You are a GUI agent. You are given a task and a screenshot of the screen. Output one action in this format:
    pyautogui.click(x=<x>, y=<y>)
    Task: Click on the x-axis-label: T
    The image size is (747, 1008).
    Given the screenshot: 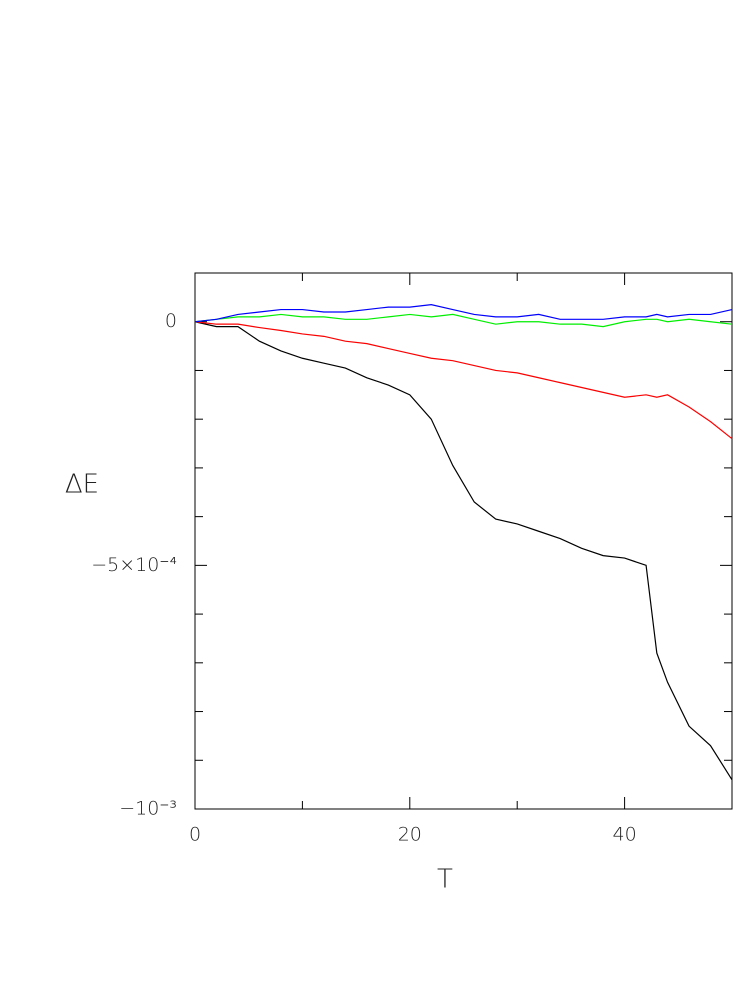 What is the action you would take?
    pyautogui.click(x=445, y=880)
    